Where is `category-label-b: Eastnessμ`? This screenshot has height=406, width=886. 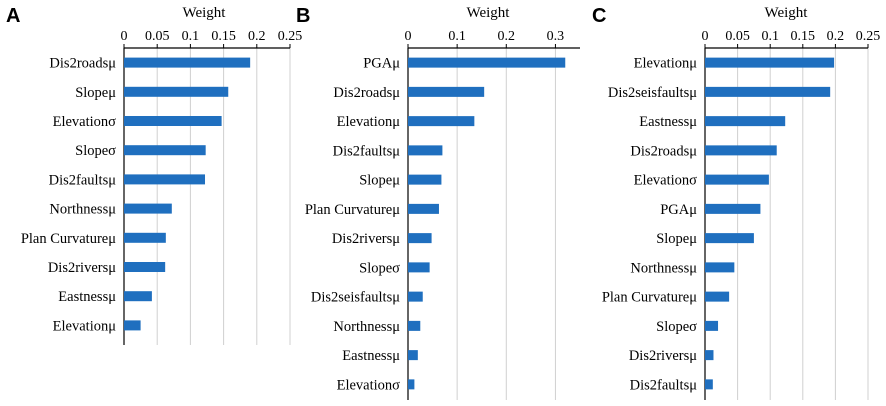
category-label-b: Eastnessμ is located at coordinates (371, 356).